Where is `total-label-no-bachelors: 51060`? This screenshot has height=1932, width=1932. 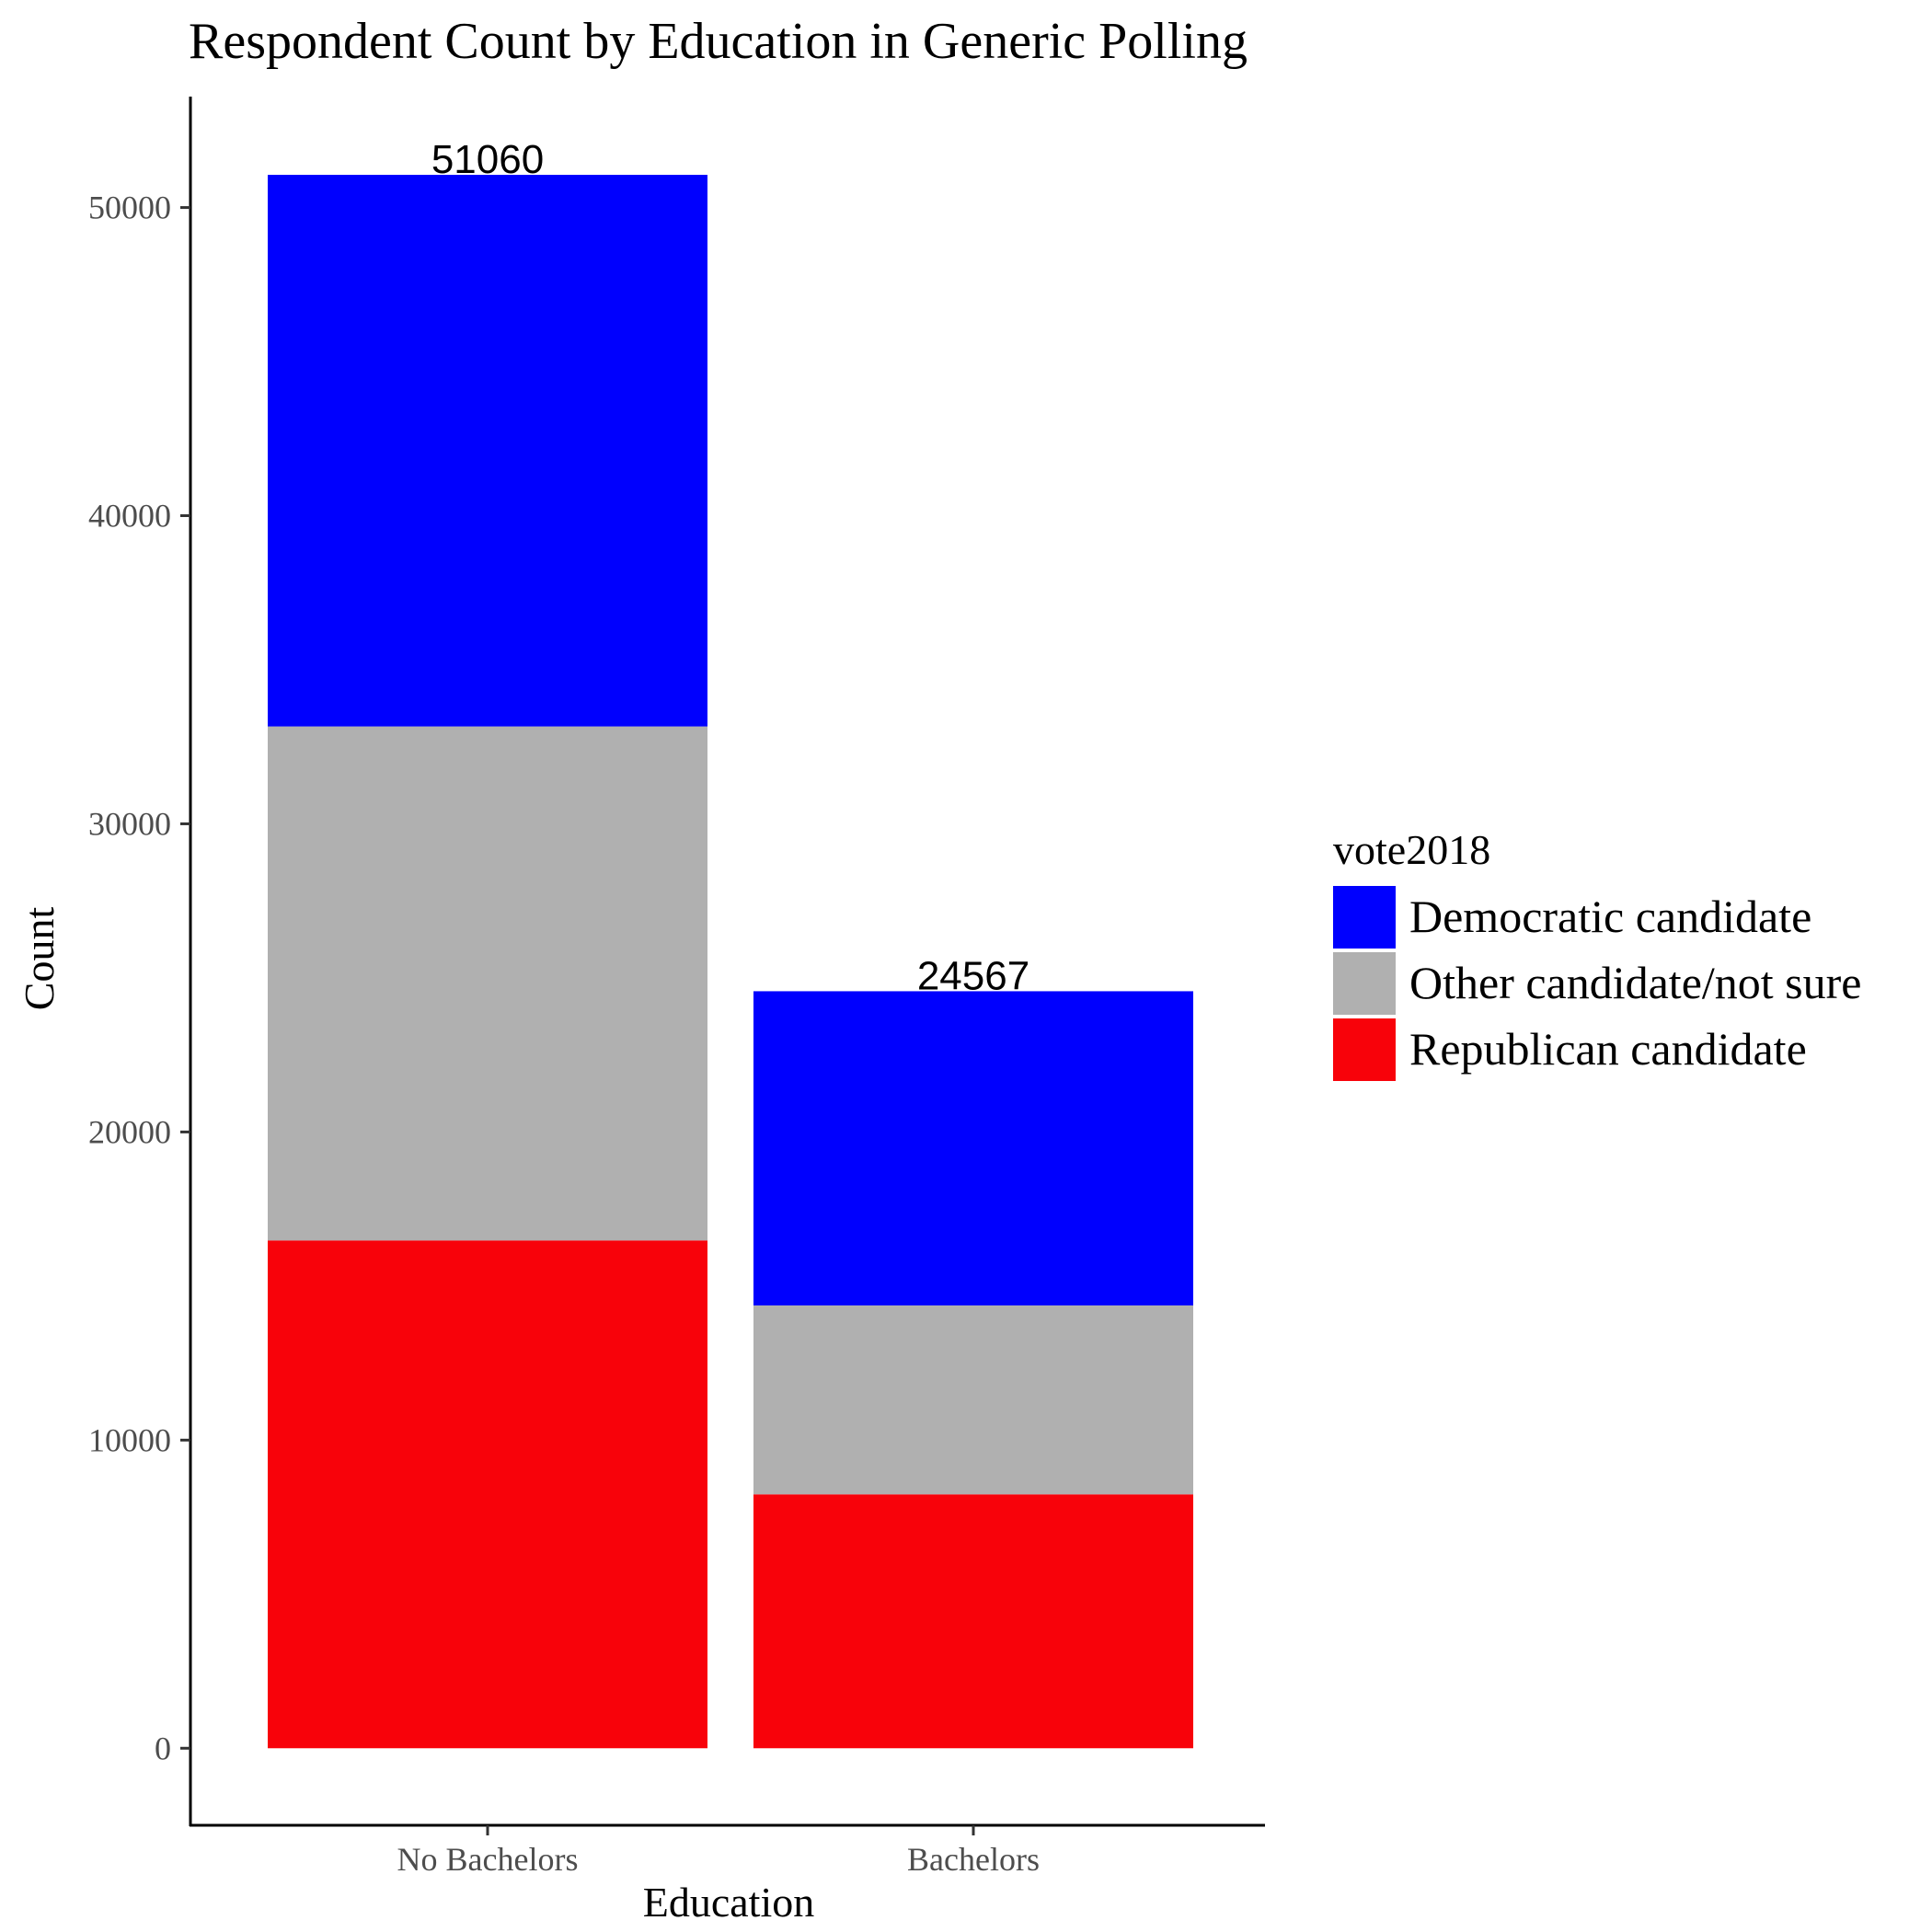
total-label-no-bachelors: 51060 is located at coordinates (487, 159).